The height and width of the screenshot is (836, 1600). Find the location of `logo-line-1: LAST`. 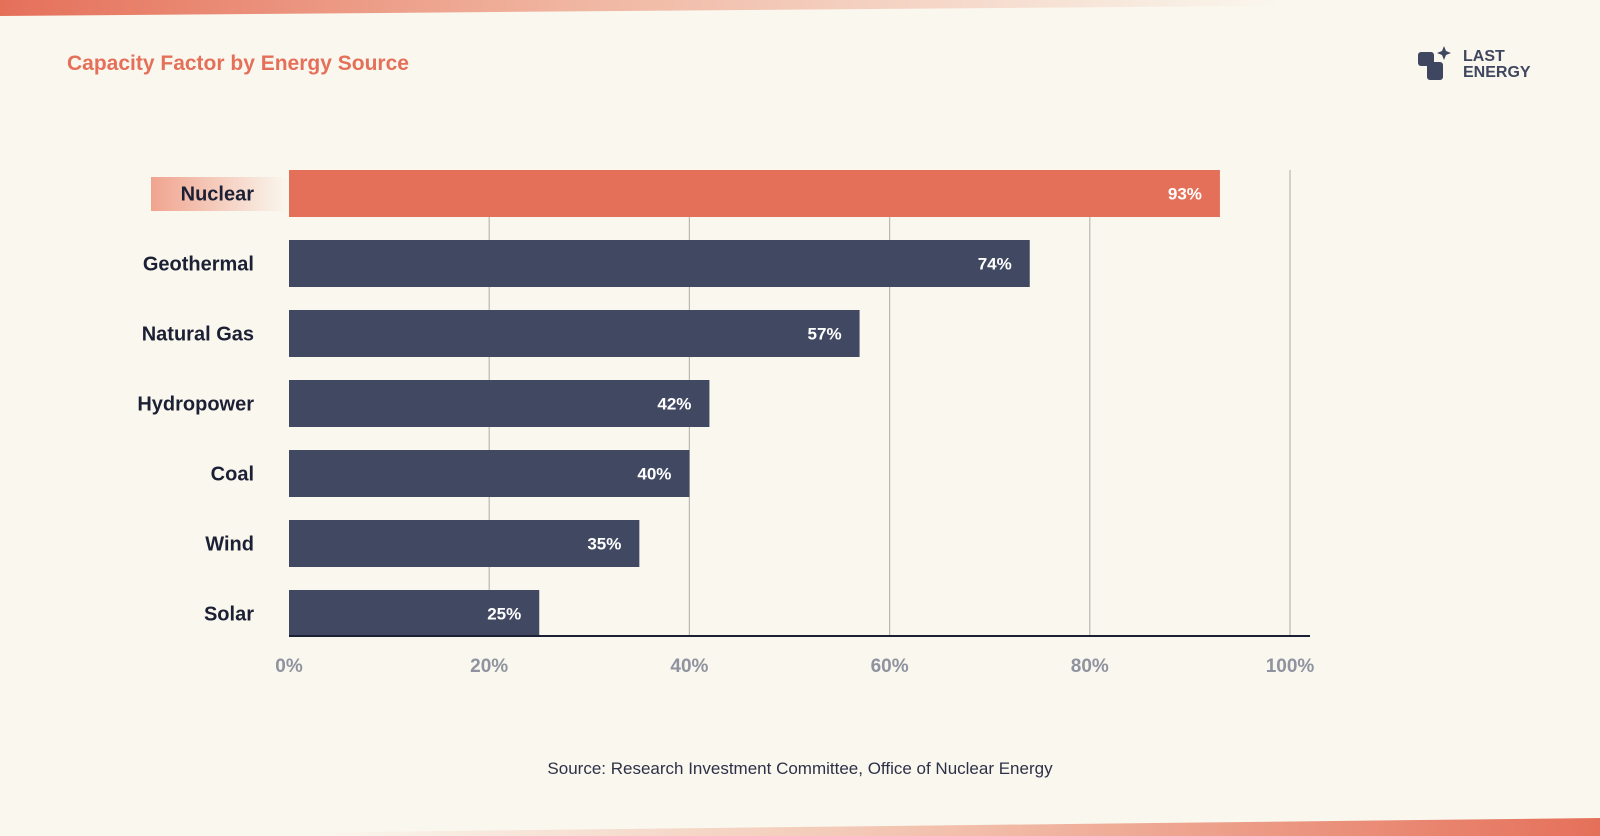

logo-line-1: LAST is located at coordinates (1484, 56).